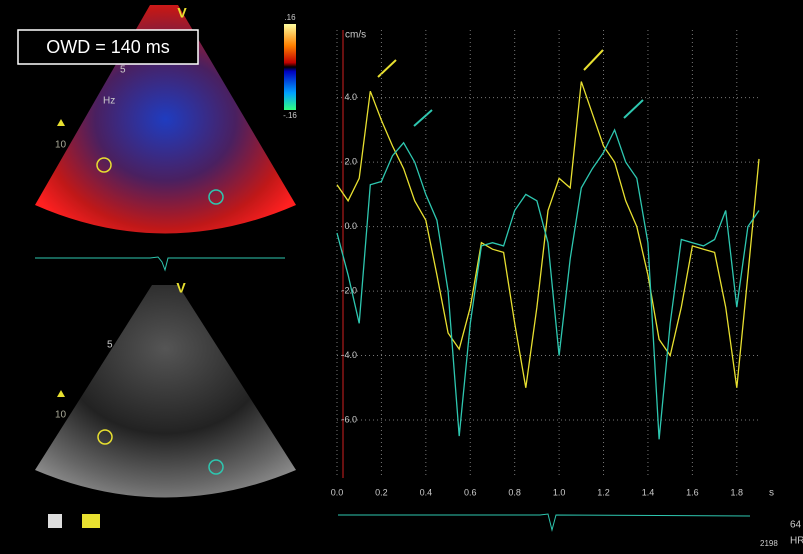  What do you see at coordinates (692, 492) in the screenshot?
I see `x-tick-label: 1.6` at bounding box center [692, 492].